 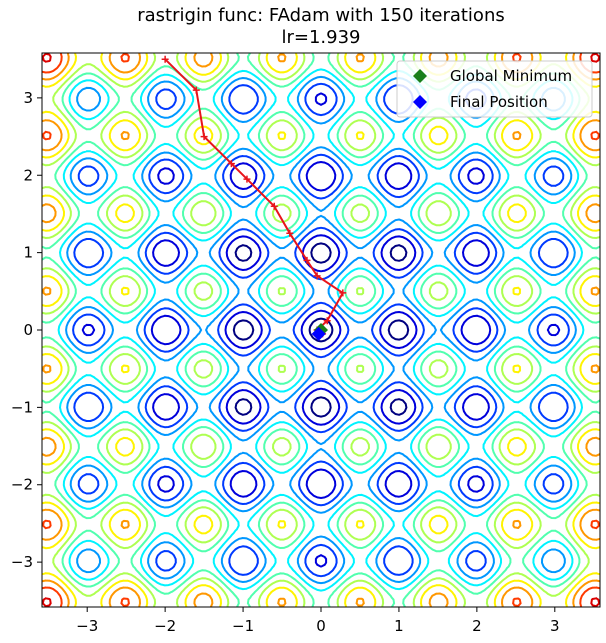 I want to click on x-tick-label: 1, so click(x=399, y=626).